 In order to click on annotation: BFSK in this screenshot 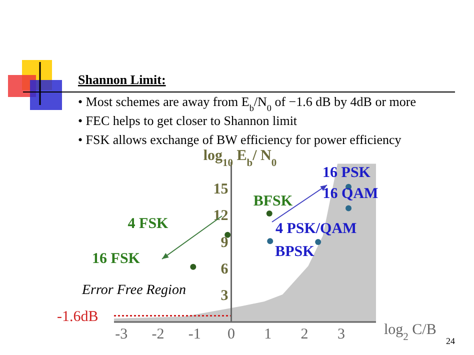, I will do `click(273, 202)`.